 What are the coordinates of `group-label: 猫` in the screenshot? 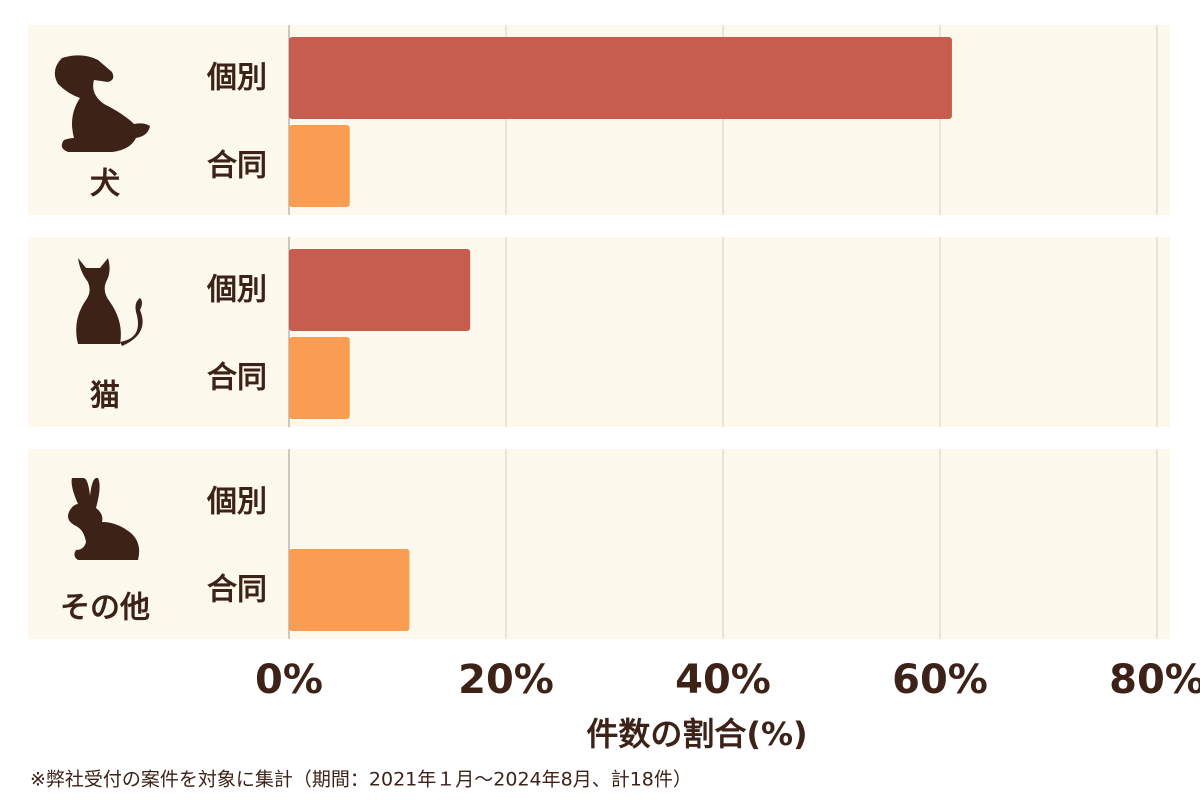 It's located at (105, 396).